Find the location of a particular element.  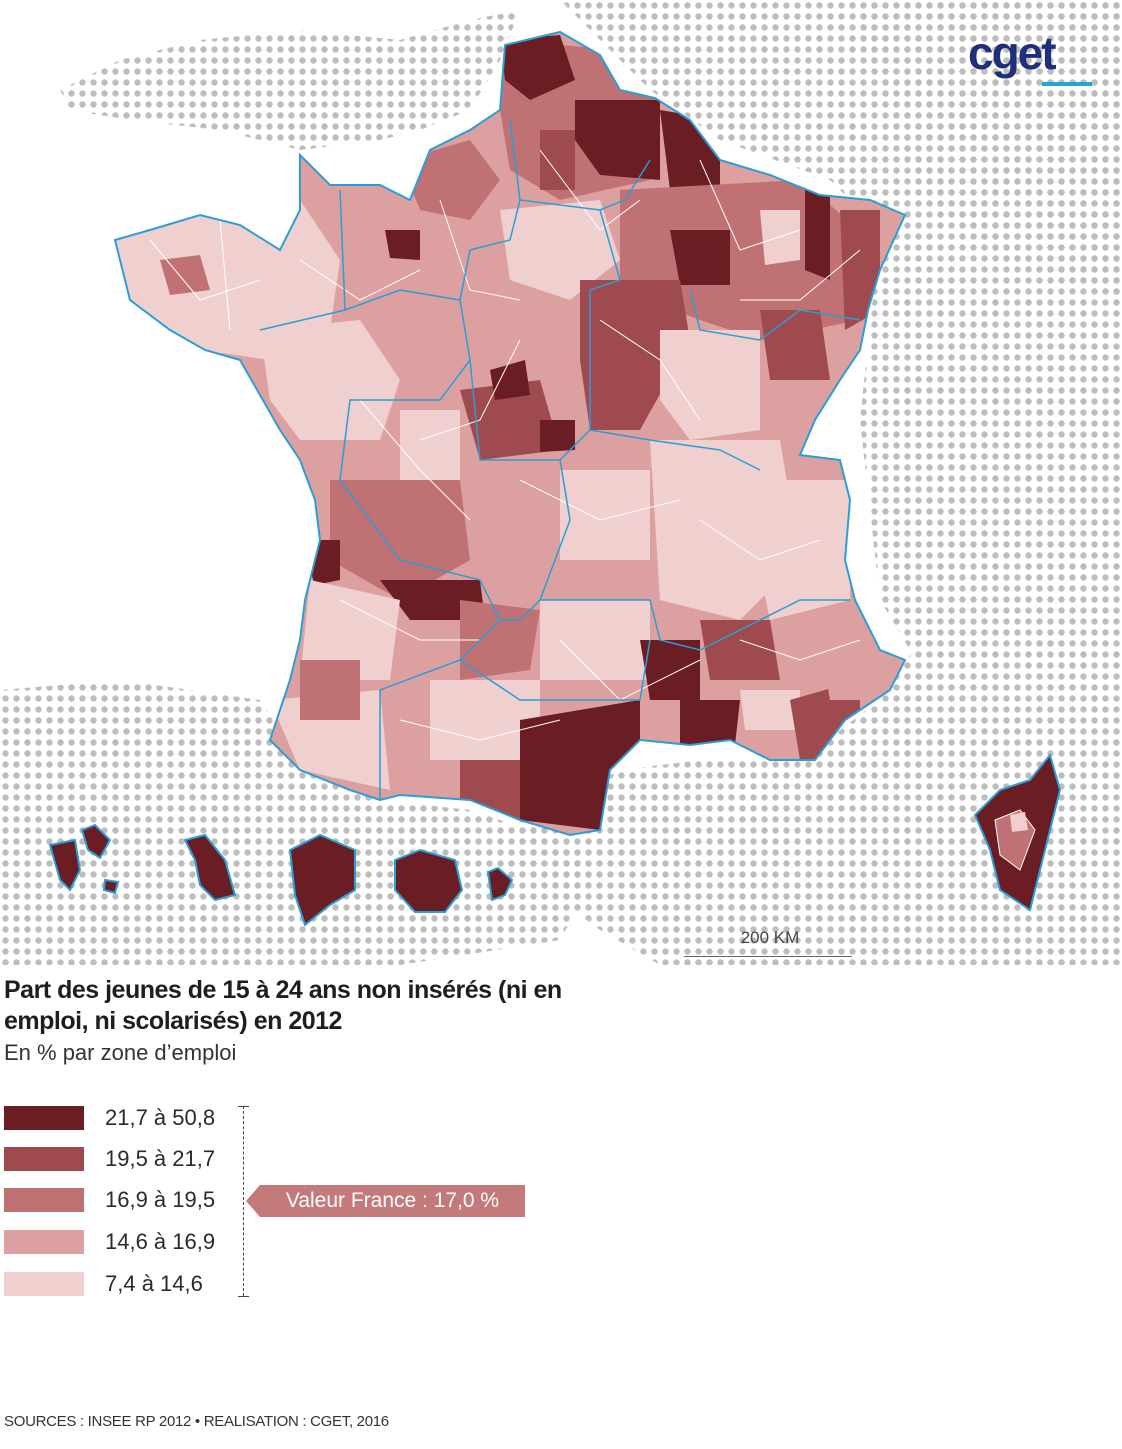

france-value-badge: Valeur France : 17,0 % is located at coordinates (392, 1201).